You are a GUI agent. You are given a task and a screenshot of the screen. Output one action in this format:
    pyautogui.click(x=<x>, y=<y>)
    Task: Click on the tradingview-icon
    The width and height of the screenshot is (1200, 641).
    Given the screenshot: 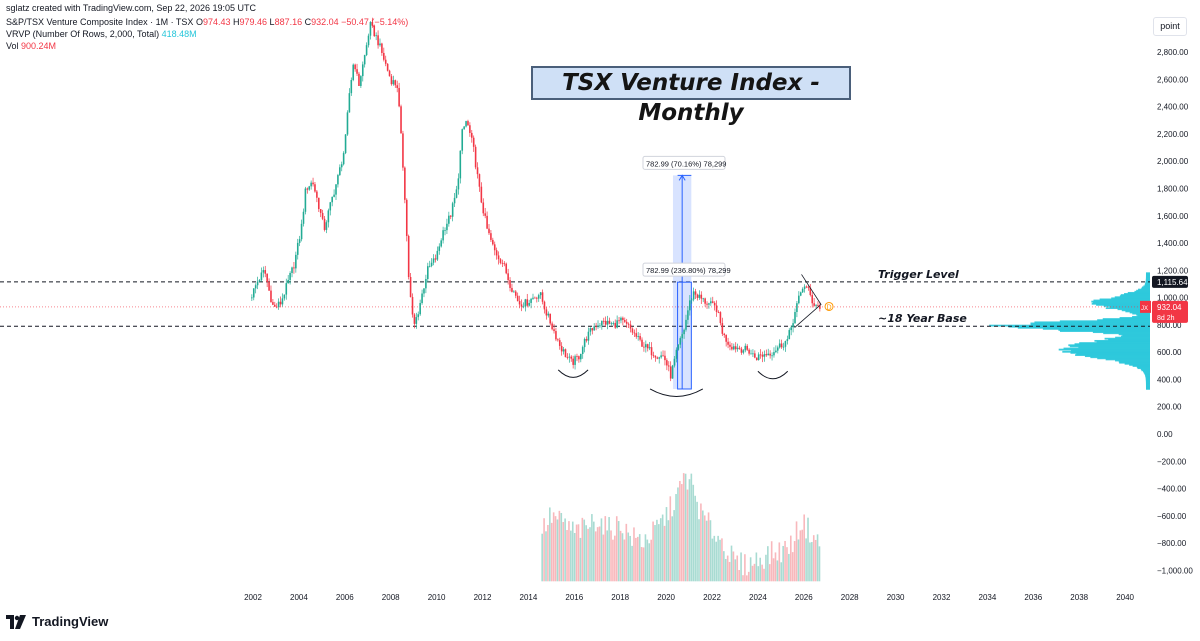 What is the action you would take?
    pyautogui.click(x=16, y=621)
    